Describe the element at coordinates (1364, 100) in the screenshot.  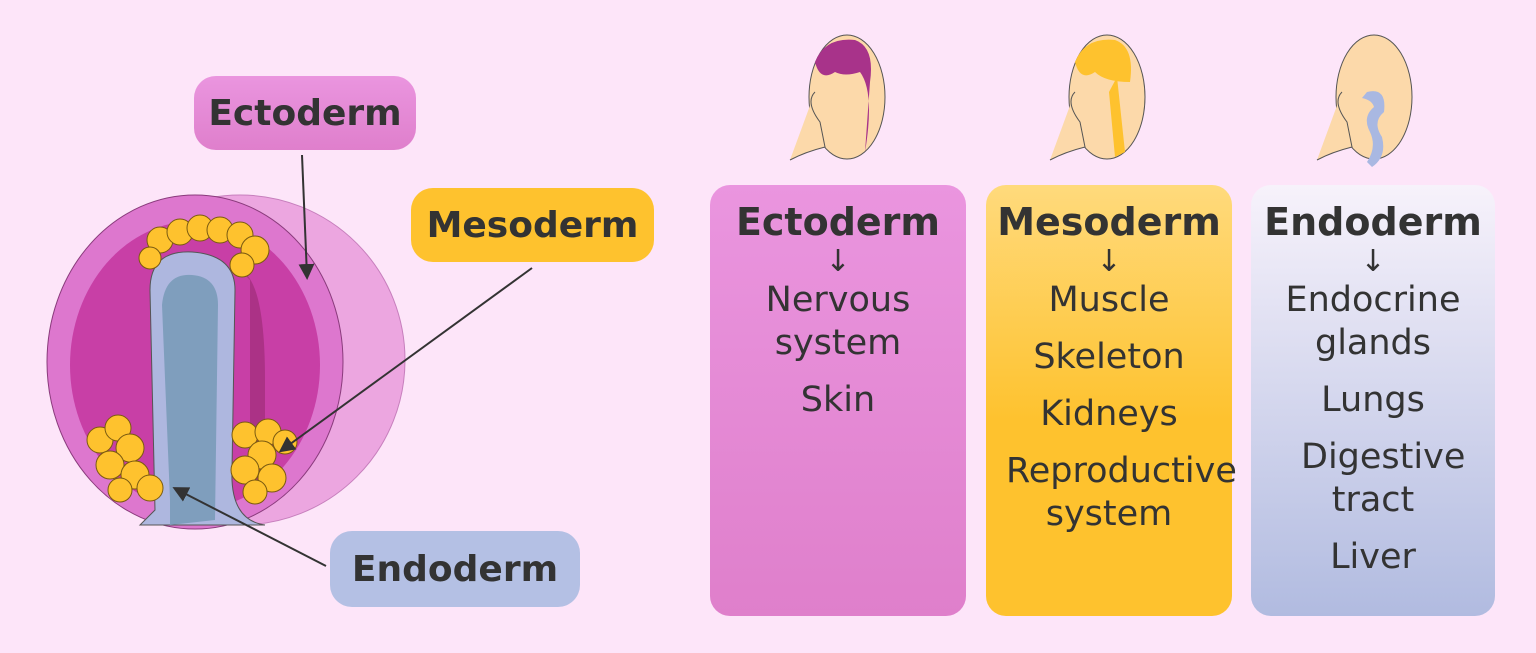
I see `fetus-endoderm-icon` at that location.